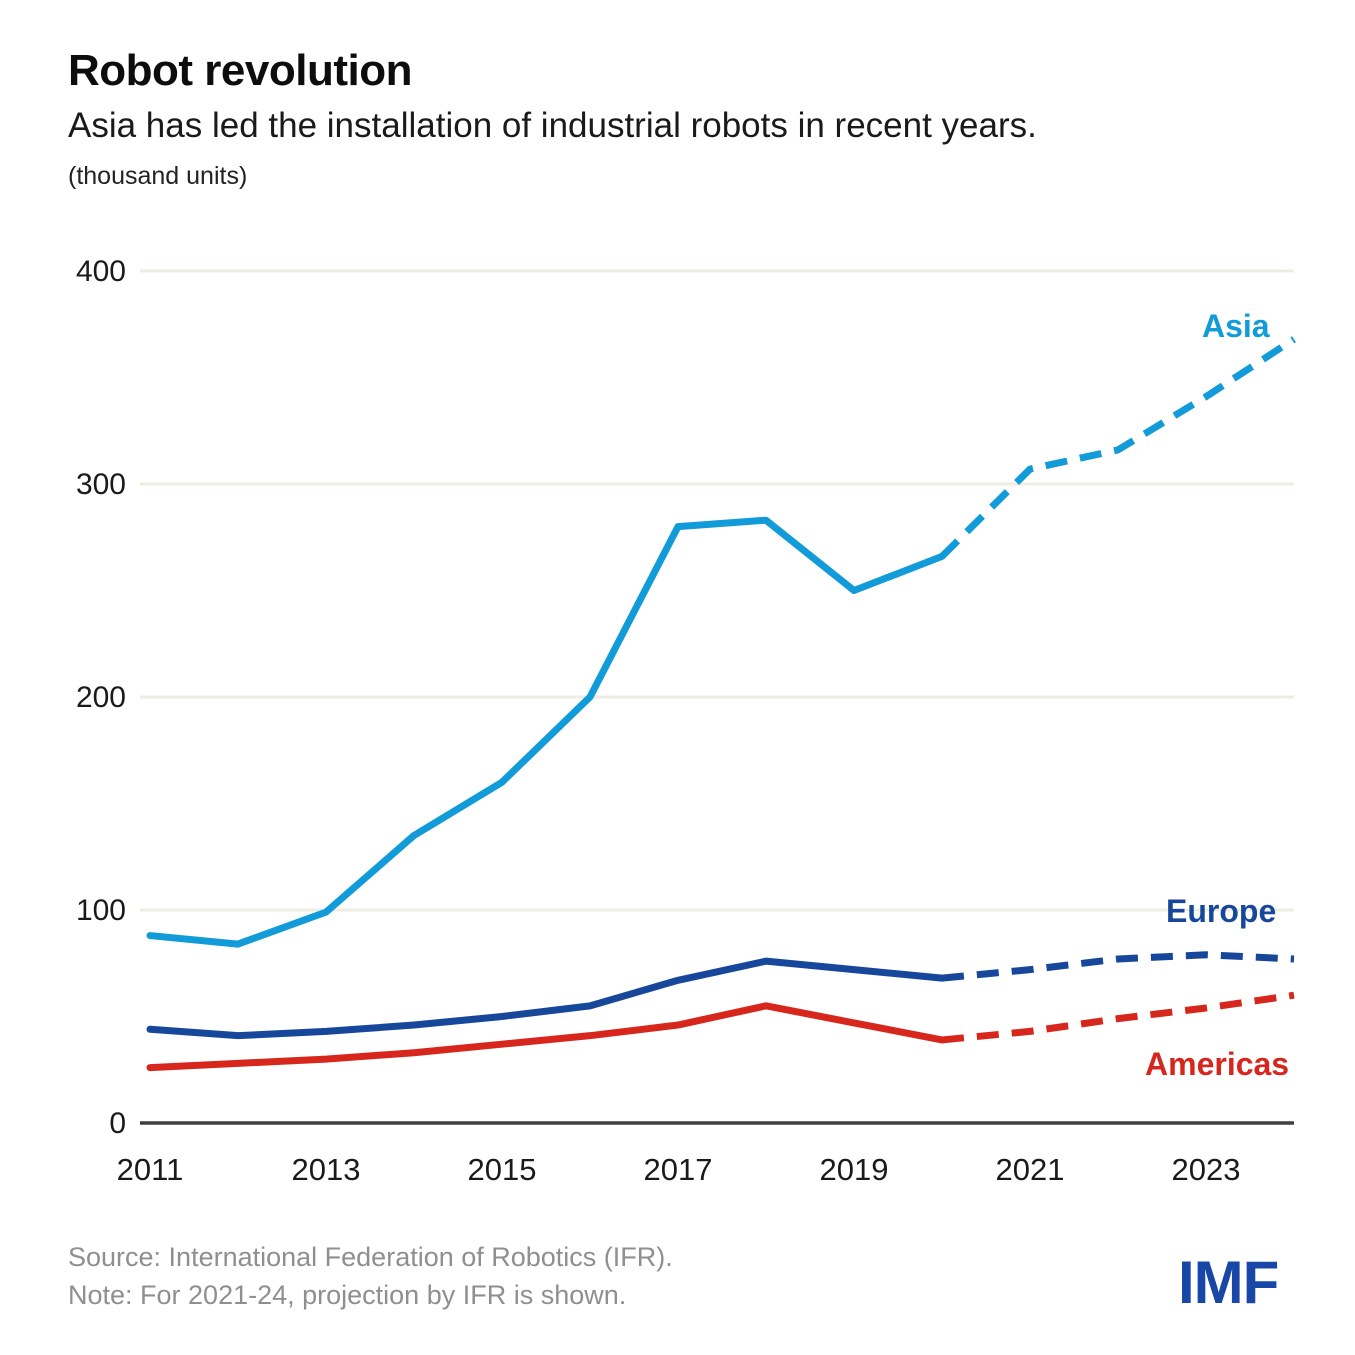  Describe the element at coordinates (1221, 911) in the screenshot. I see `series-label-europe: Europe` at that location.